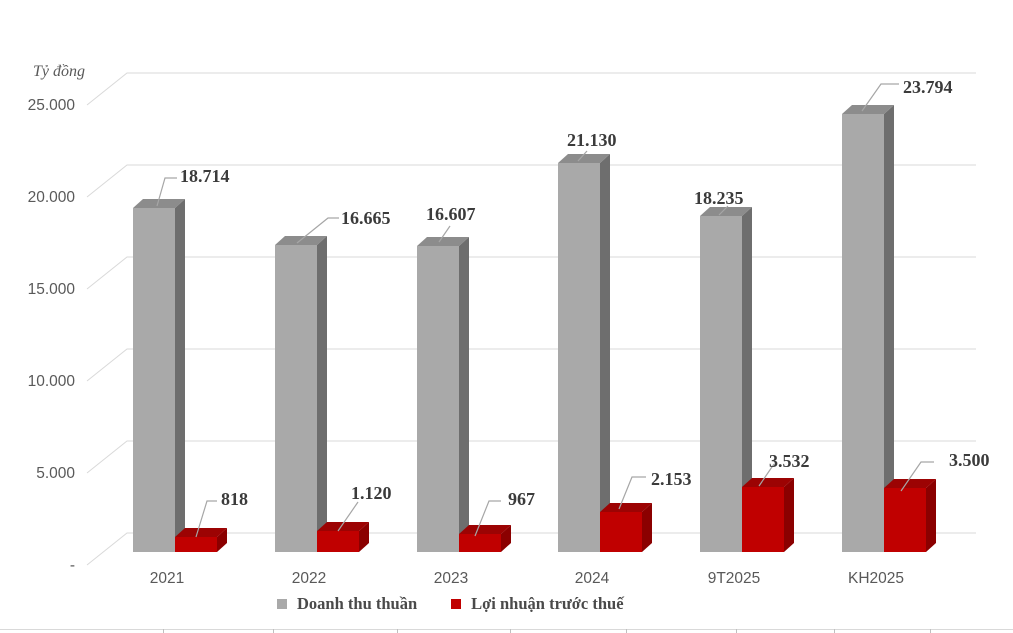  I want to click on revenue-data-label: 18.235, so click(719, 198).